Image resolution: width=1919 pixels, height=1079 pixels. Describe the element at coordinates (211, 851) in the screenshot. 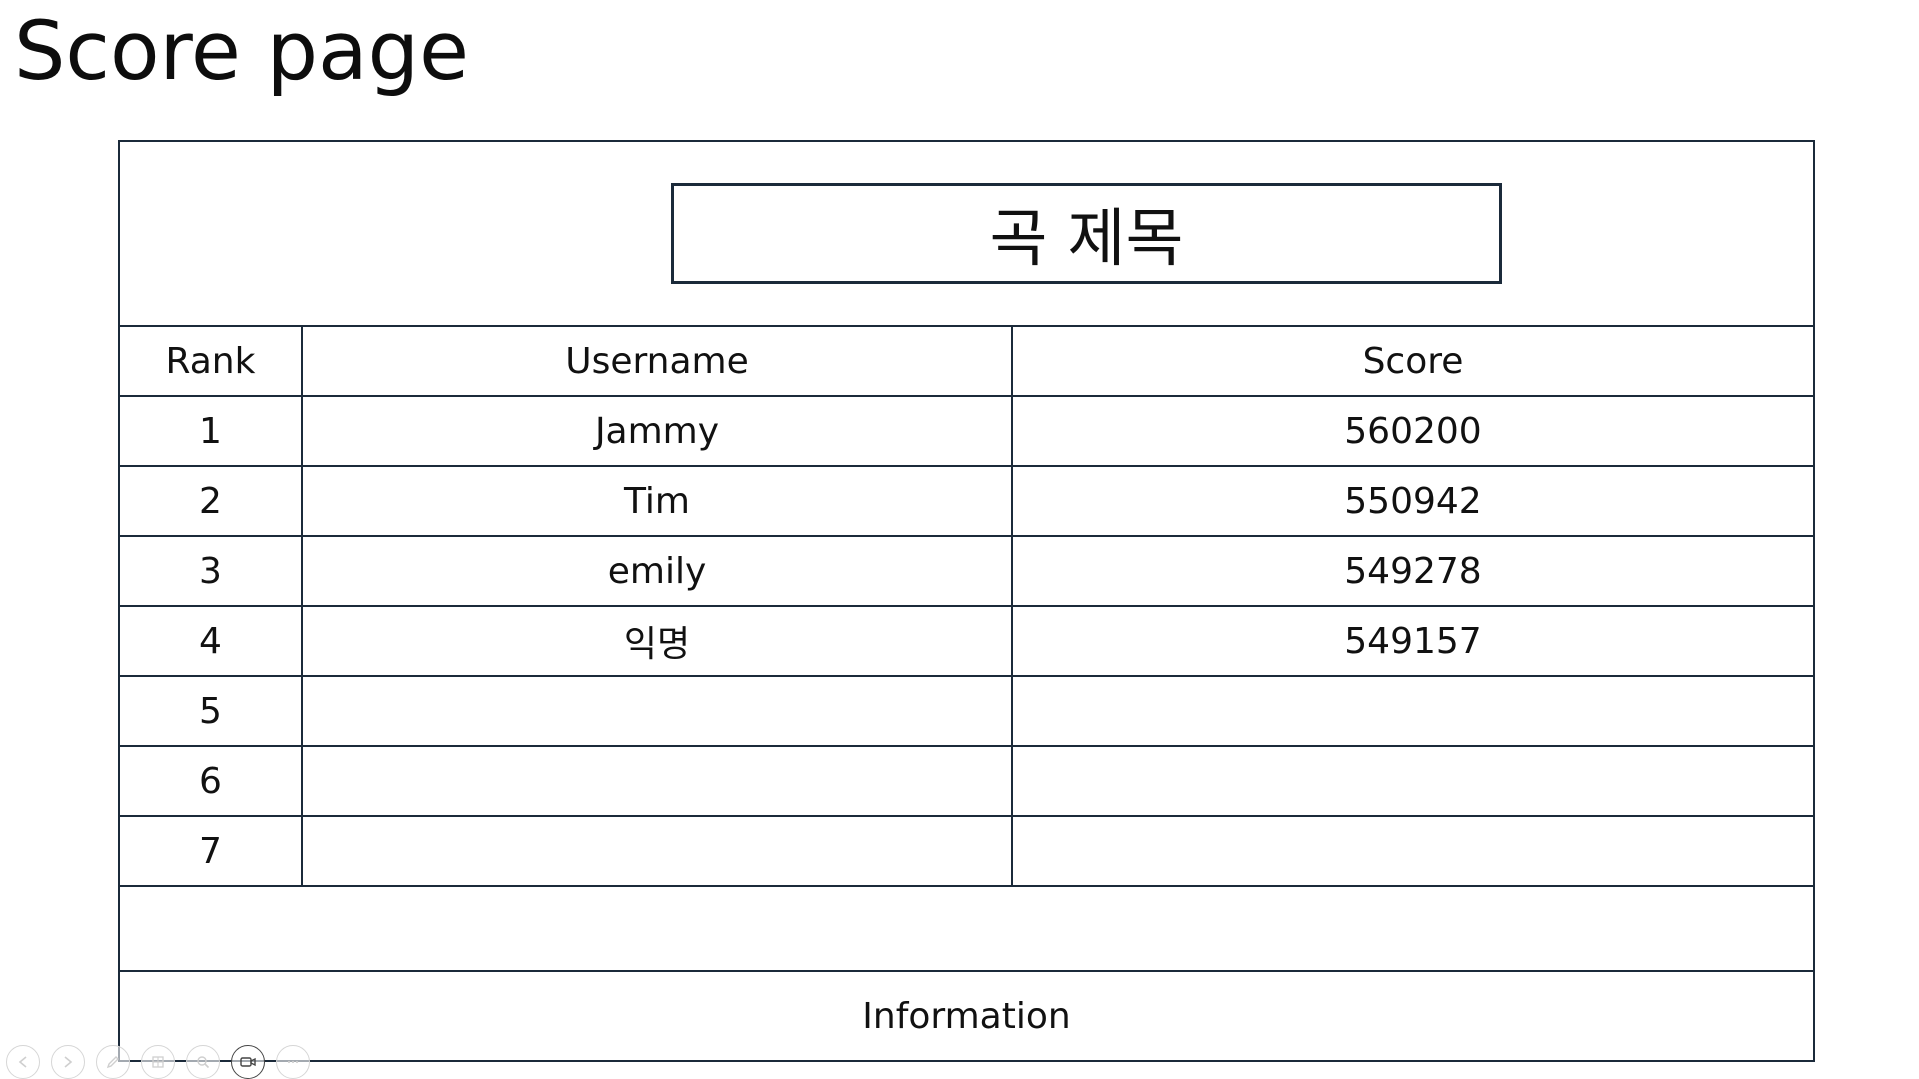

I see `rank-cell: 7` at that location.